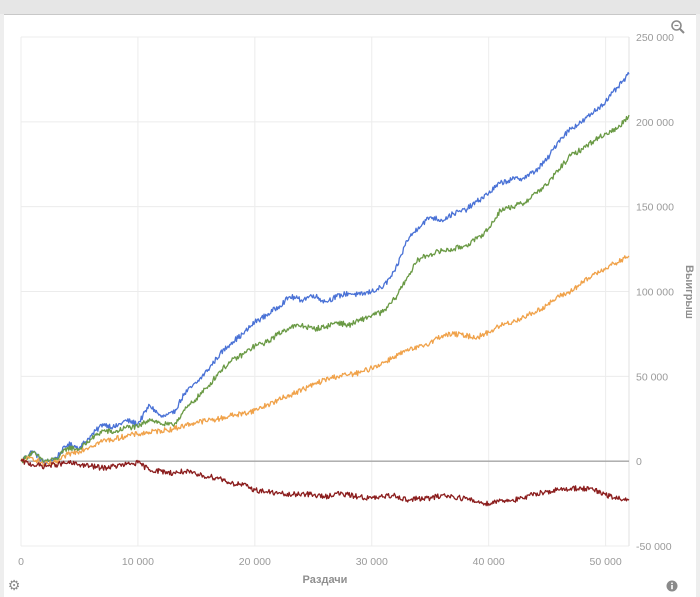 Image resolution: width=700 pixels, height=597 pixels. Describe the element at coordinates (672, 586) in the screenshot. I see `info-icon` at that location.